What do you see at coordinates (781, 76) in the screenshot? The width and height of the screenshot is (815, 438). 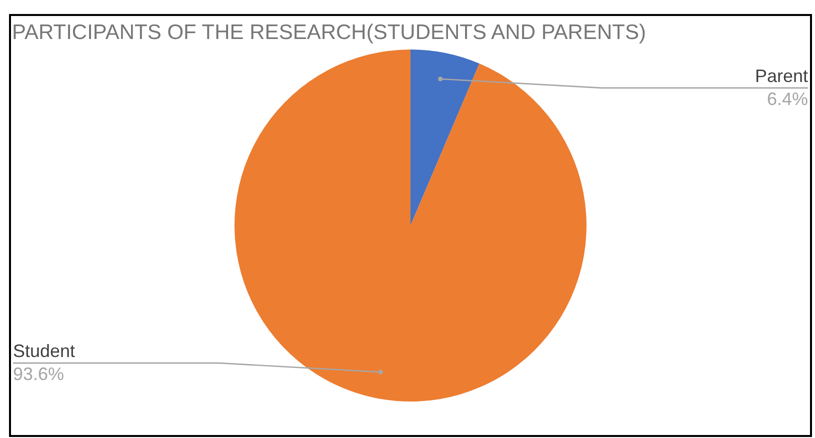 I see `slice-label: Parent` at bounding box center [781, 76].